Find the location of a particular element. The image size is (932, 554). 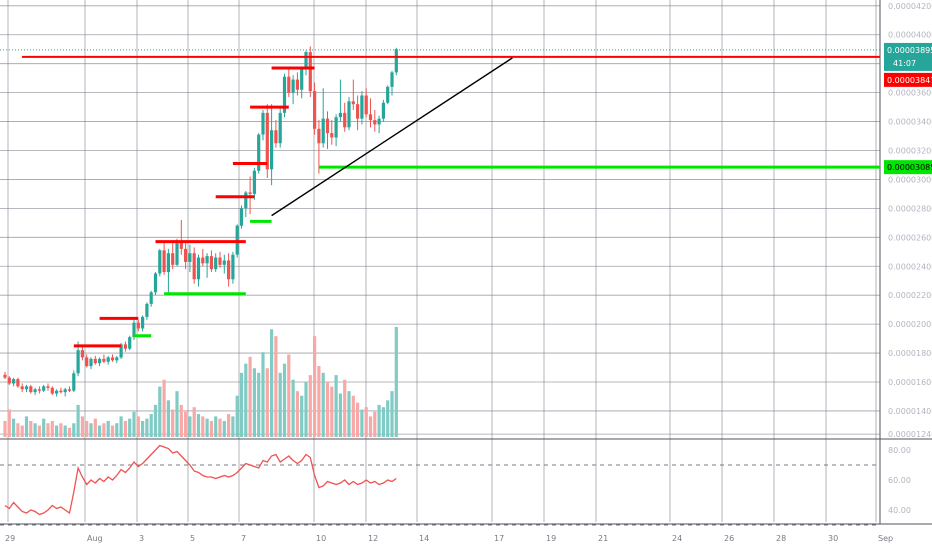

time-axis-label: 12 is located at coordinates (373, 538).